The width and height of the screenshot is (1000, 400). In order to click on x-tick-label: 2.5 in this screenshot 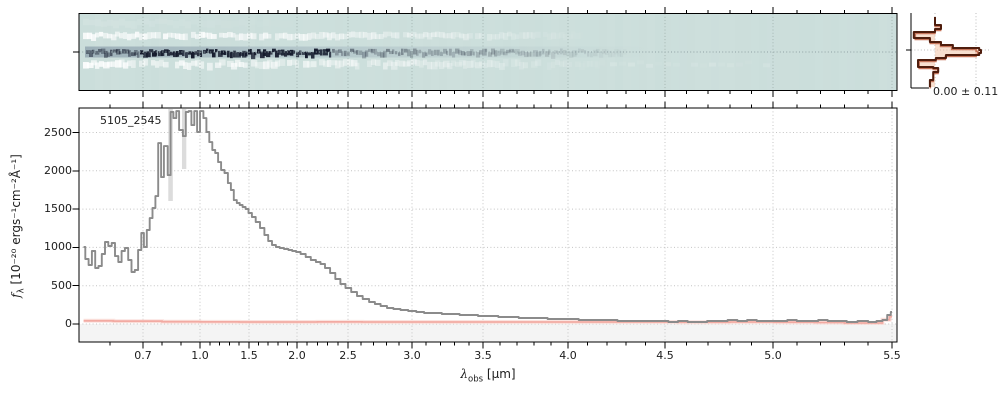, I will do `click(348, 355)`.